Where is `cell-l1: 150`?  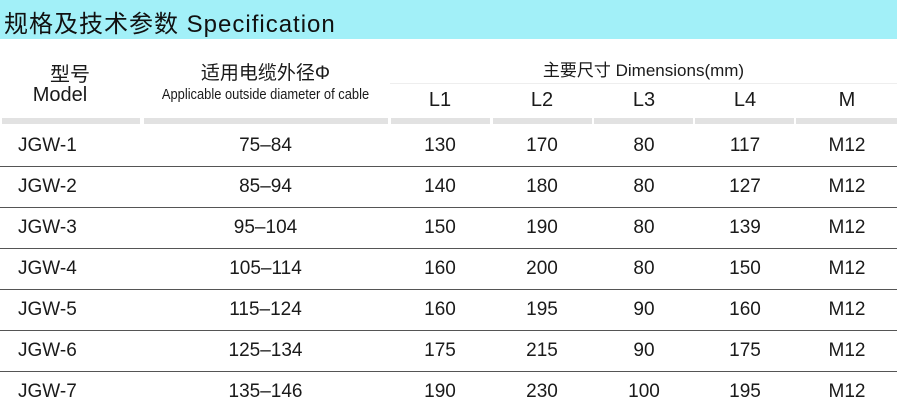
cell-l1: 150 is located at coordinates (440, 227).